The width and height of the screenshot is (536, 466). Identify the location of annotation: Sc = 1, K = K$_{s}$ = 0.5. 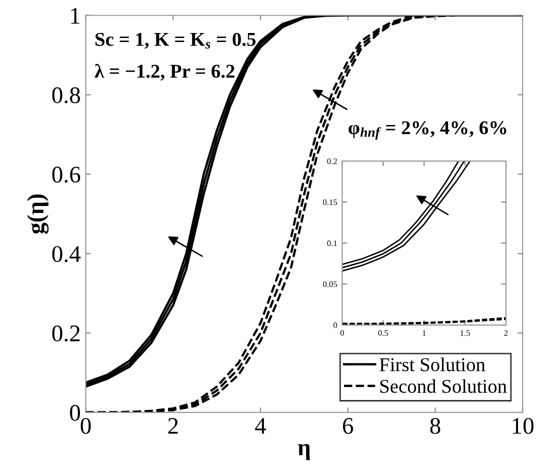
(176, 40).